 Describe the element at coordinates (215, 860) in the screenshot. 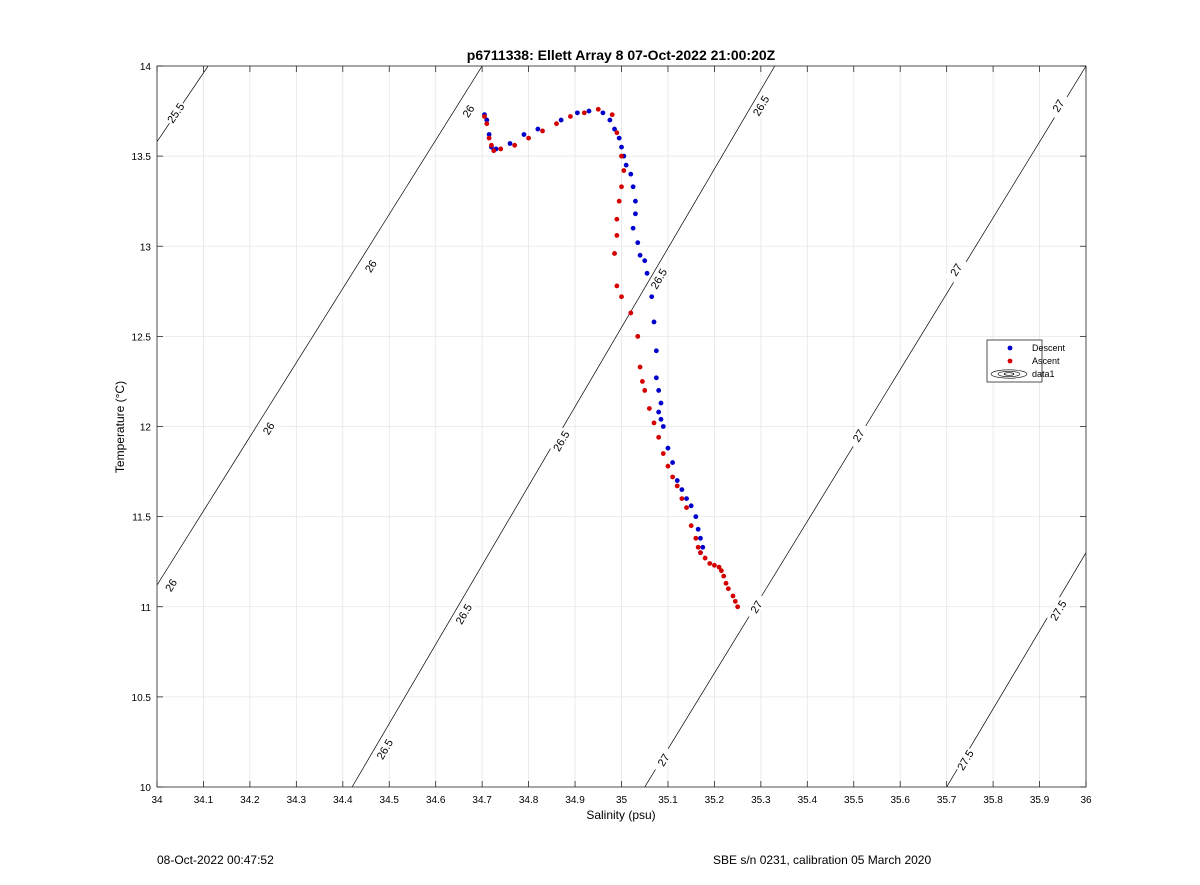

I see `generated-timestamp: 08-Oct-2022 00:47:52` at that location.